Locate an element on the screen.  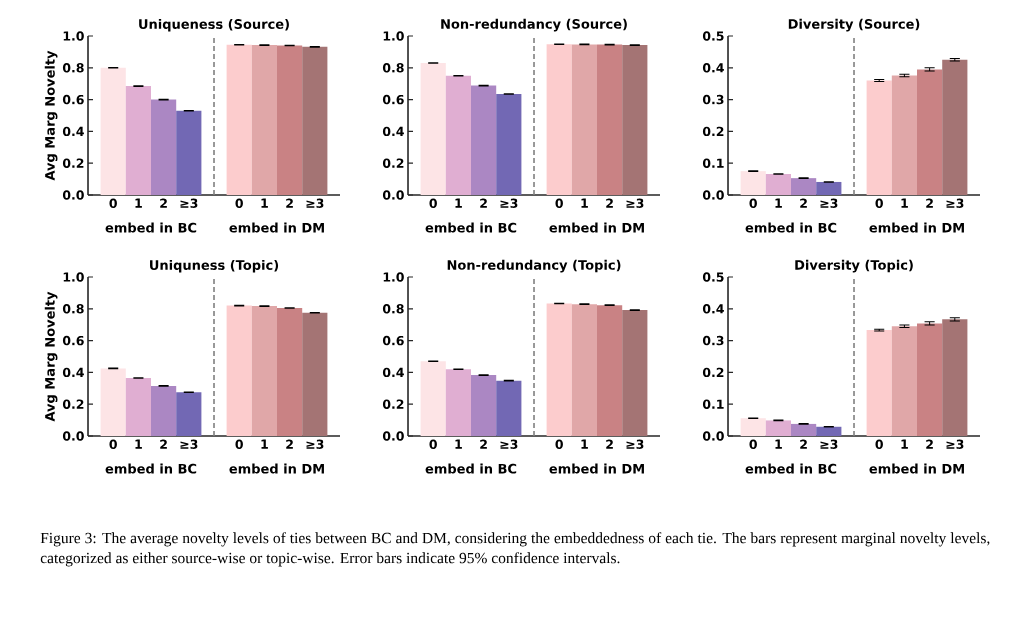
y-axis-title: Avg Marg Novelty is located at coordinates (51, 115).